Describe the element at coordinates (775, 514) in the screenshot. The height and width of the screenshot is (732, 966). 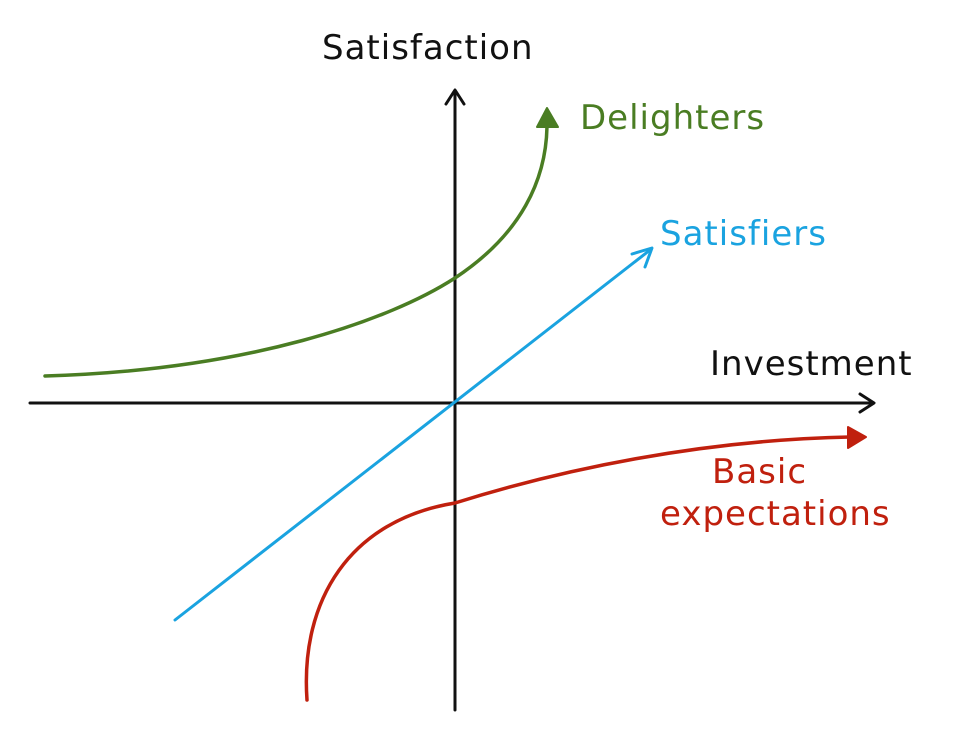
I see `basic-label-line2: expectations` at that location.